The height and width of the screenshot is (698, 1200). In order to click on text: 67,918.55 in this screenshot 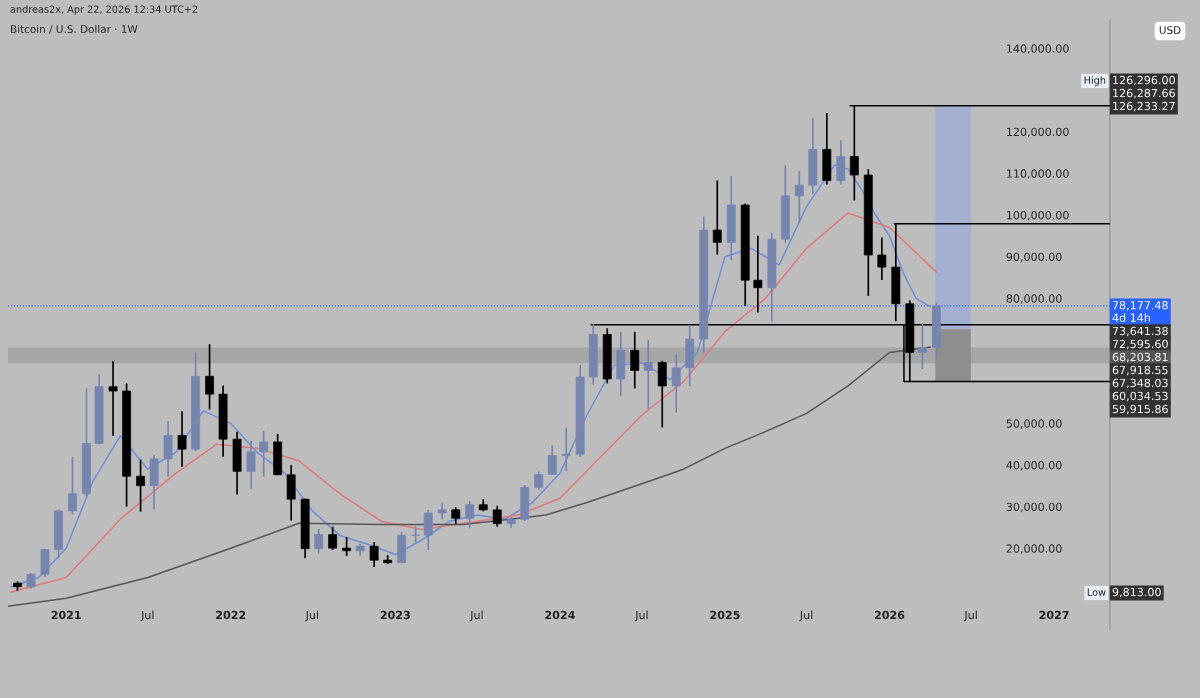, I will do `click(1140, 370)`.